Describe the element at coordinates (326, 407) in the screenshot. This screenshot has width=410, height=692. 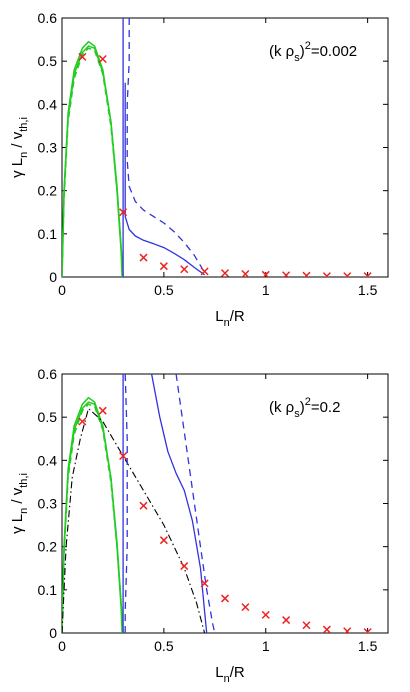
I see `annotation-suffix: =0.2` at that location.